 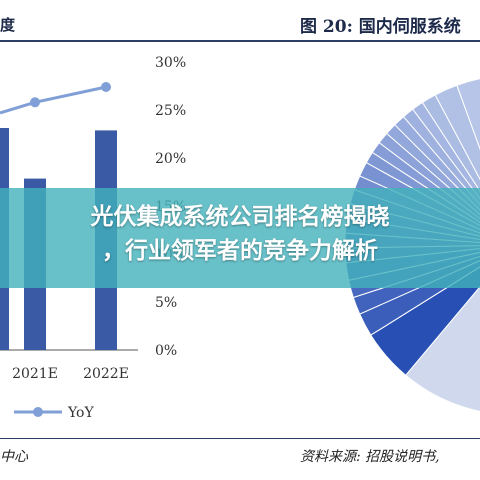 I want to click on headline-text: 光伏集成系统公司排名榜揭晓 ，行业领军者的竞争力解析, so click(x=240, y=234).